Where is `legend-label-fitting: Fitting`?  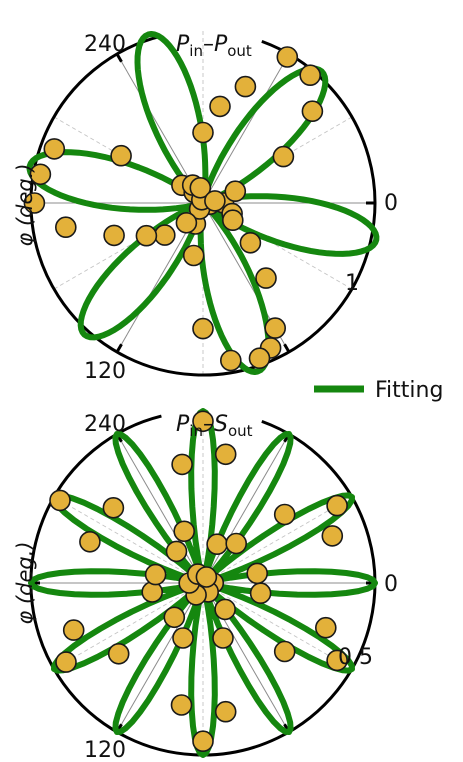 legend-label-fitting: Fitting is located at coordinates (409, 390).